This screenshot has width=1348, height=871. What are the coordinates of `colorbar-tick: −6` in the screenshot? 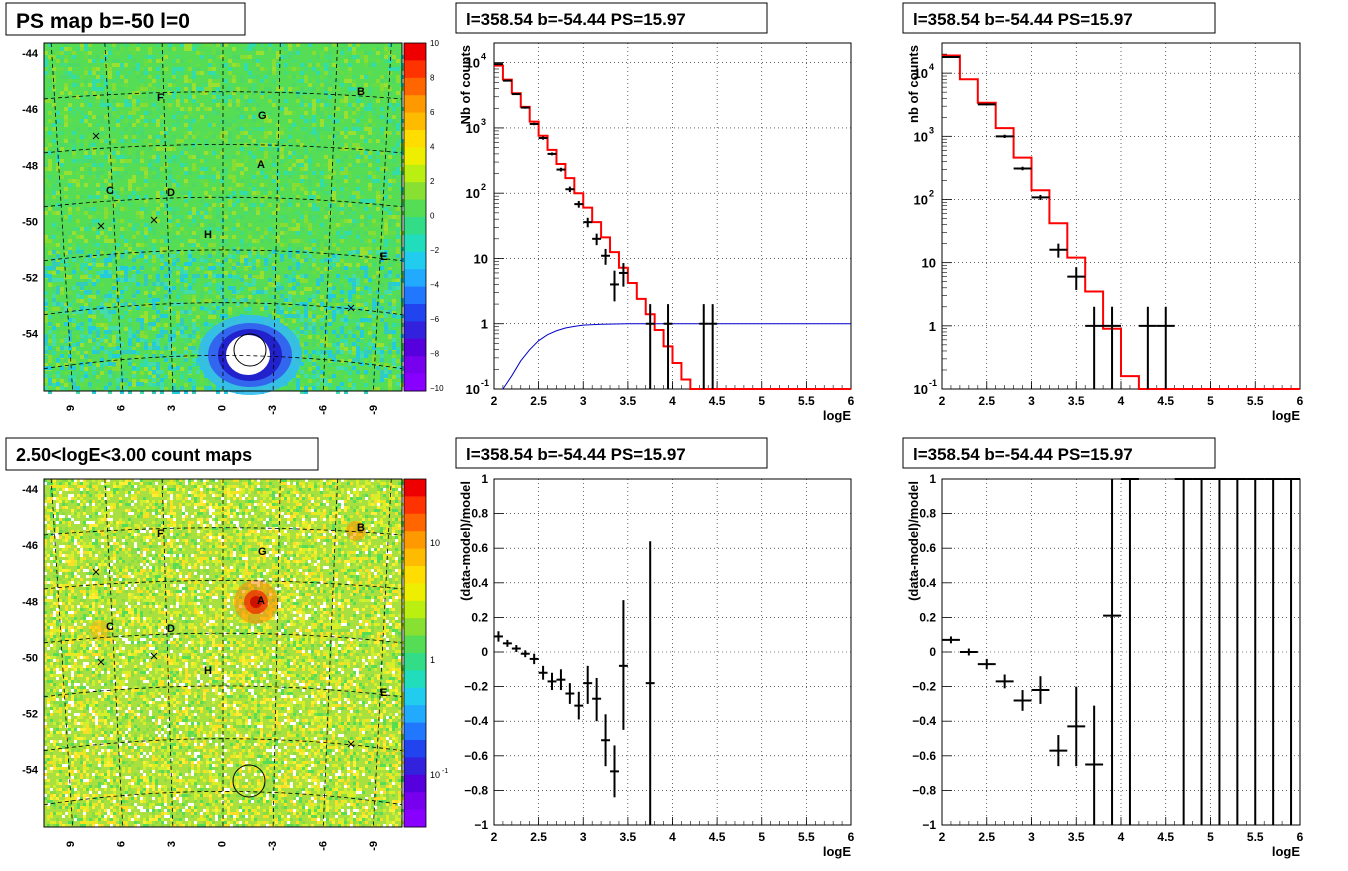 It's located at (435, 319).